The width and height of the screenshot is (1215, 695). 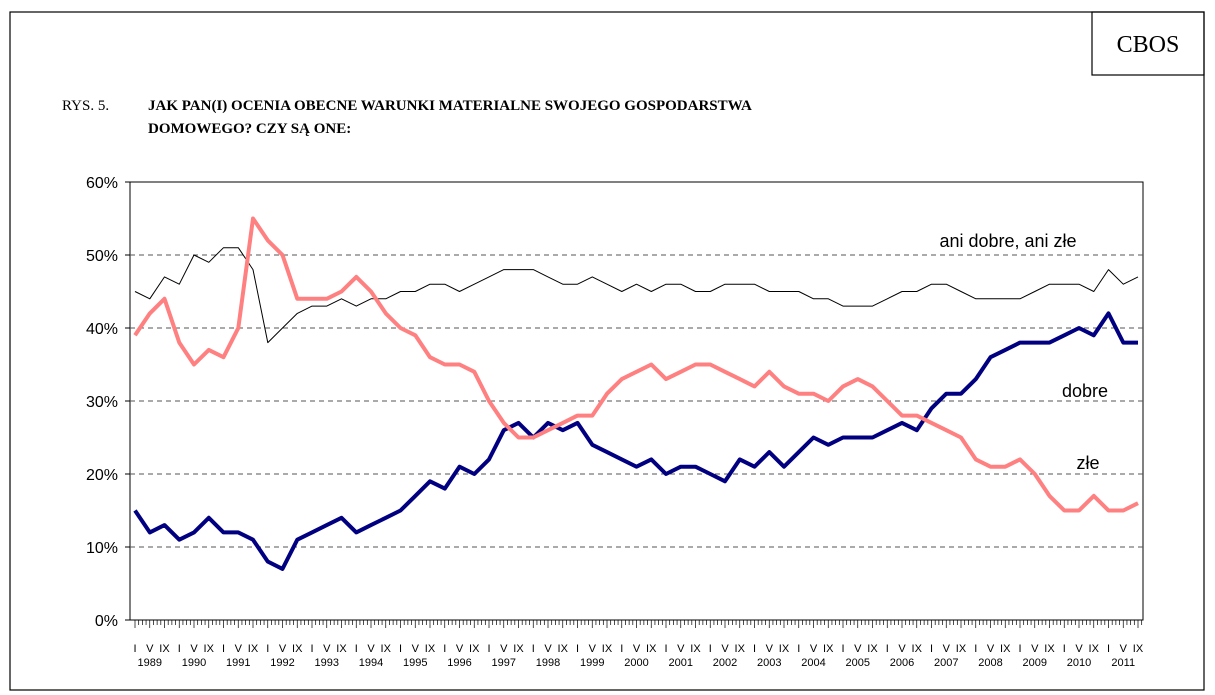 I want to click on source-box, so click(x=1148, y=43).